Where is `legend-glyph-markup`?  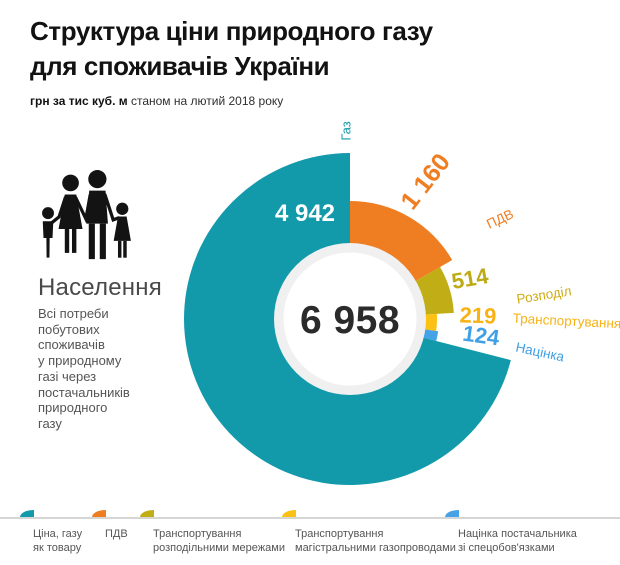
legend-glyph-markup is located at coordinates (452, 513).